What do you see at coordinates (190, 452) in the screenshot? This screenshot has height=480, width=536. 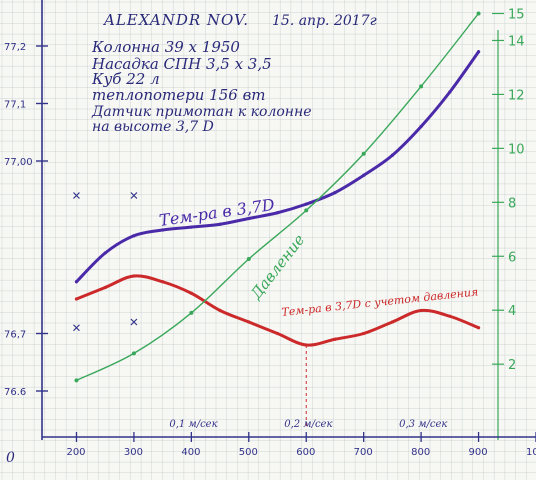 I see `x-tick-label: 400` at bounding box center [190, 452].